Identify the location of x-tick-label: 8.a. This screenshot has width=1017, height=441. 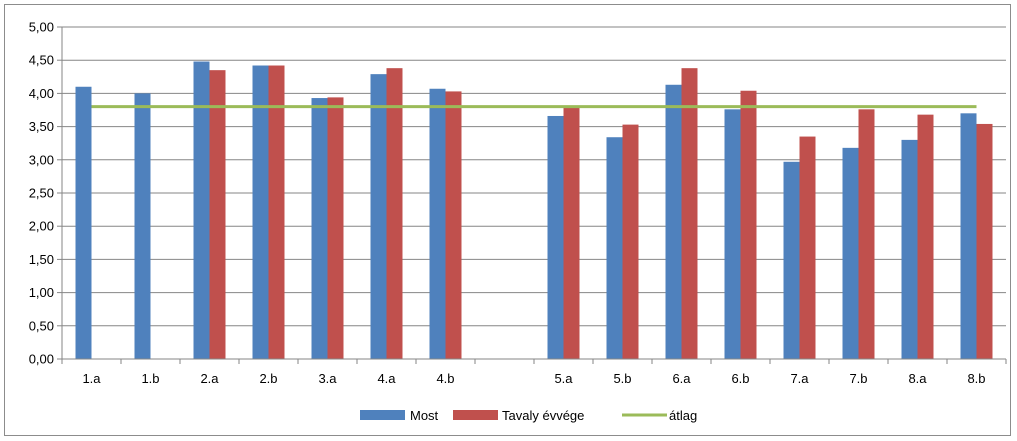
(917, 378).